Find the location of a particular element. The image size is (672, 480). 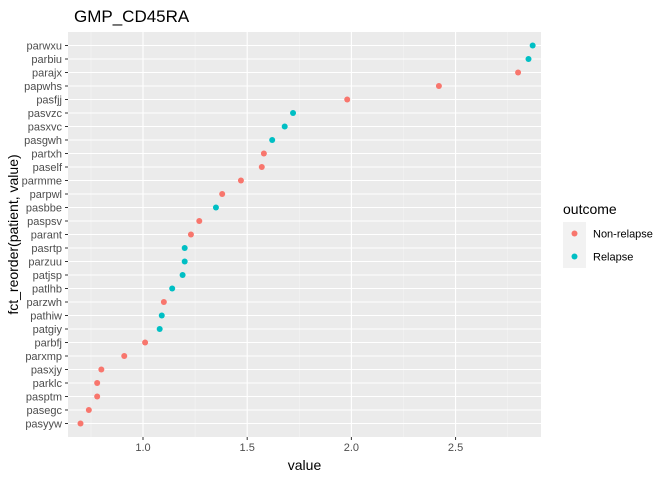

data-point-parbfj is located at coordinates (145, 342).